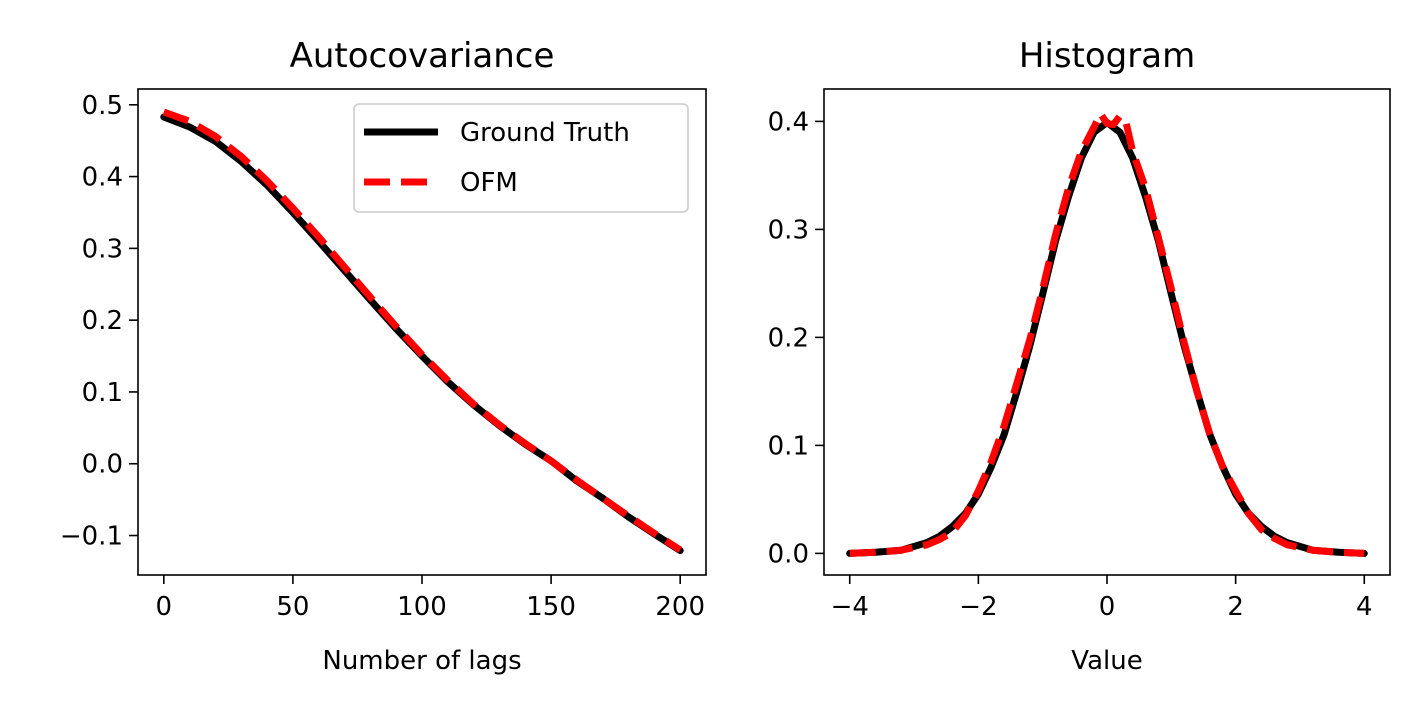 This screenshot has height=714, width=1427. I want to click on x-axis-label: Value, so click(1106, 661).